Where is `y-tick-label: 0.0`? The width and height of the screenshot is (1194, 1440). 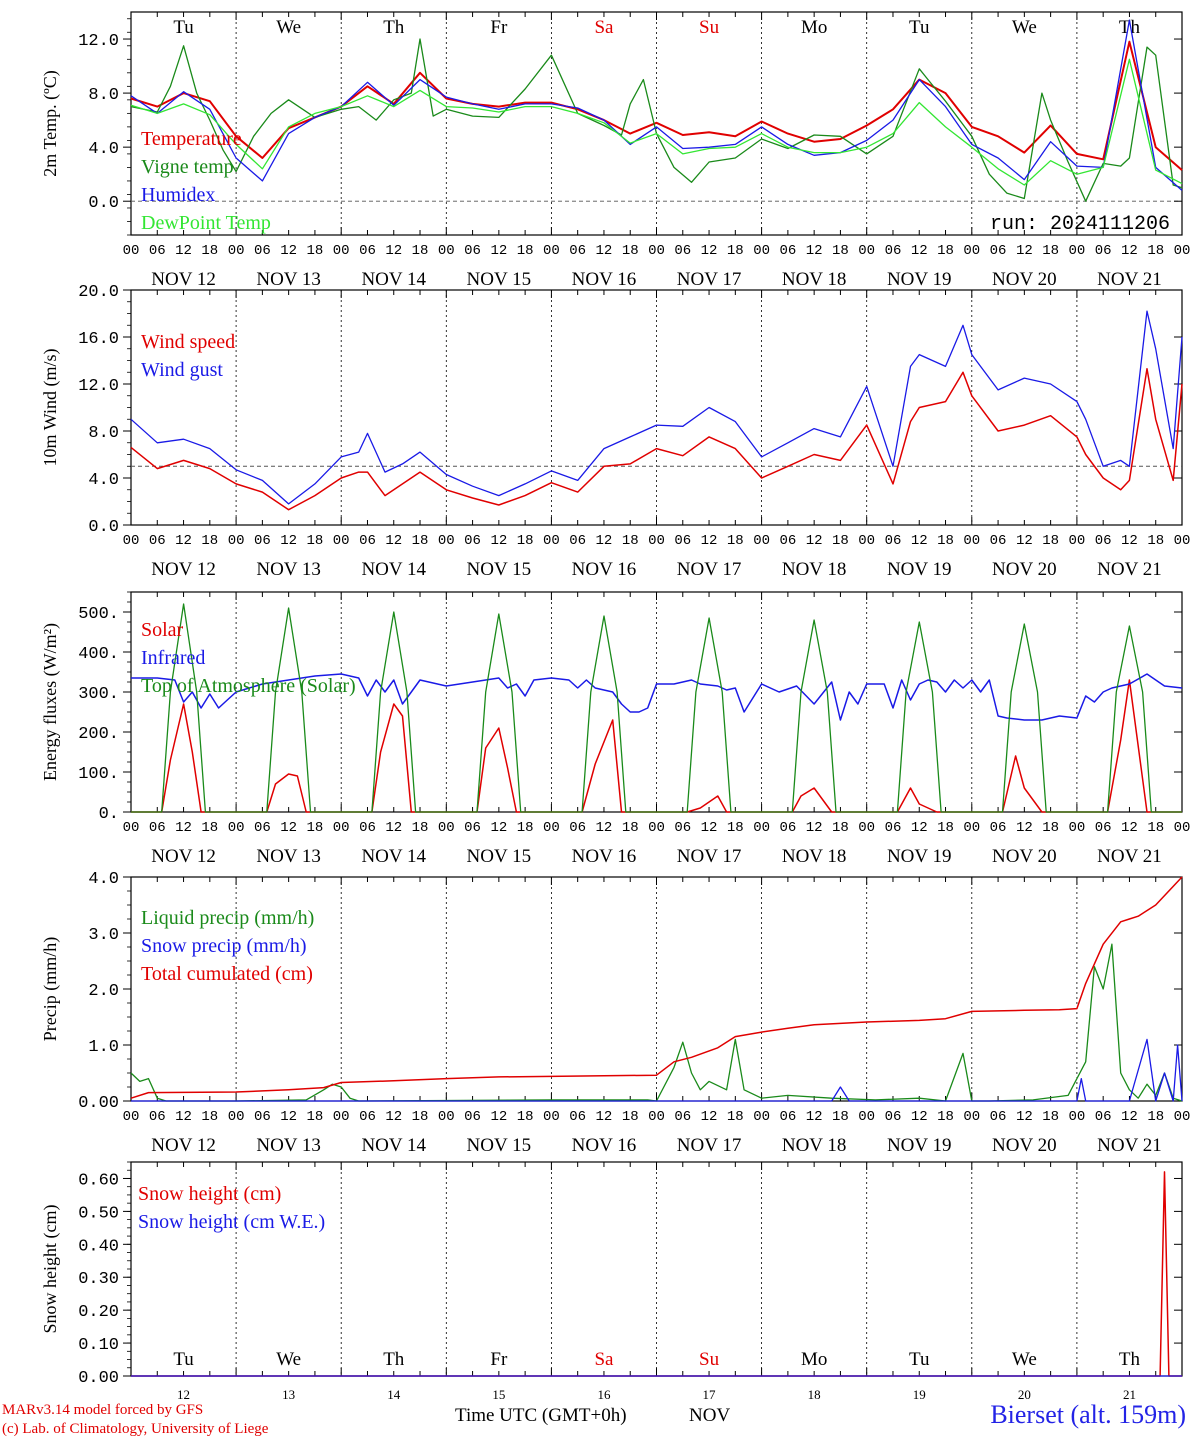 y-tick-label: 0.0 is located at coordinates (103, 527).